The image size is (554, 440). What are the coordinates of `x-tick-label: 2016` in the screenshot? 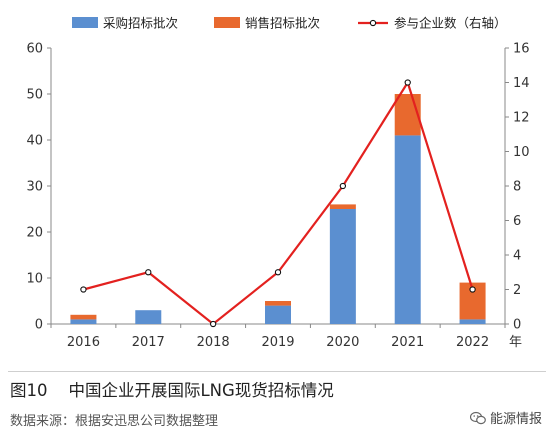 It's located at (83, 342).